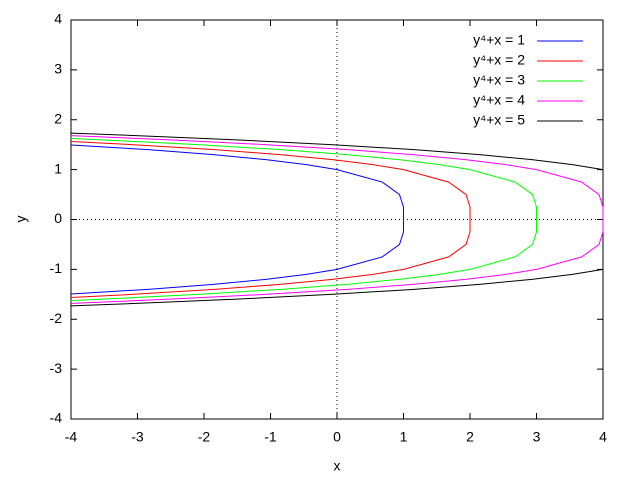 This screenshot has height=480, width=640. I want to click on legend-label: y⁴+x = 5, so click(499, 120).